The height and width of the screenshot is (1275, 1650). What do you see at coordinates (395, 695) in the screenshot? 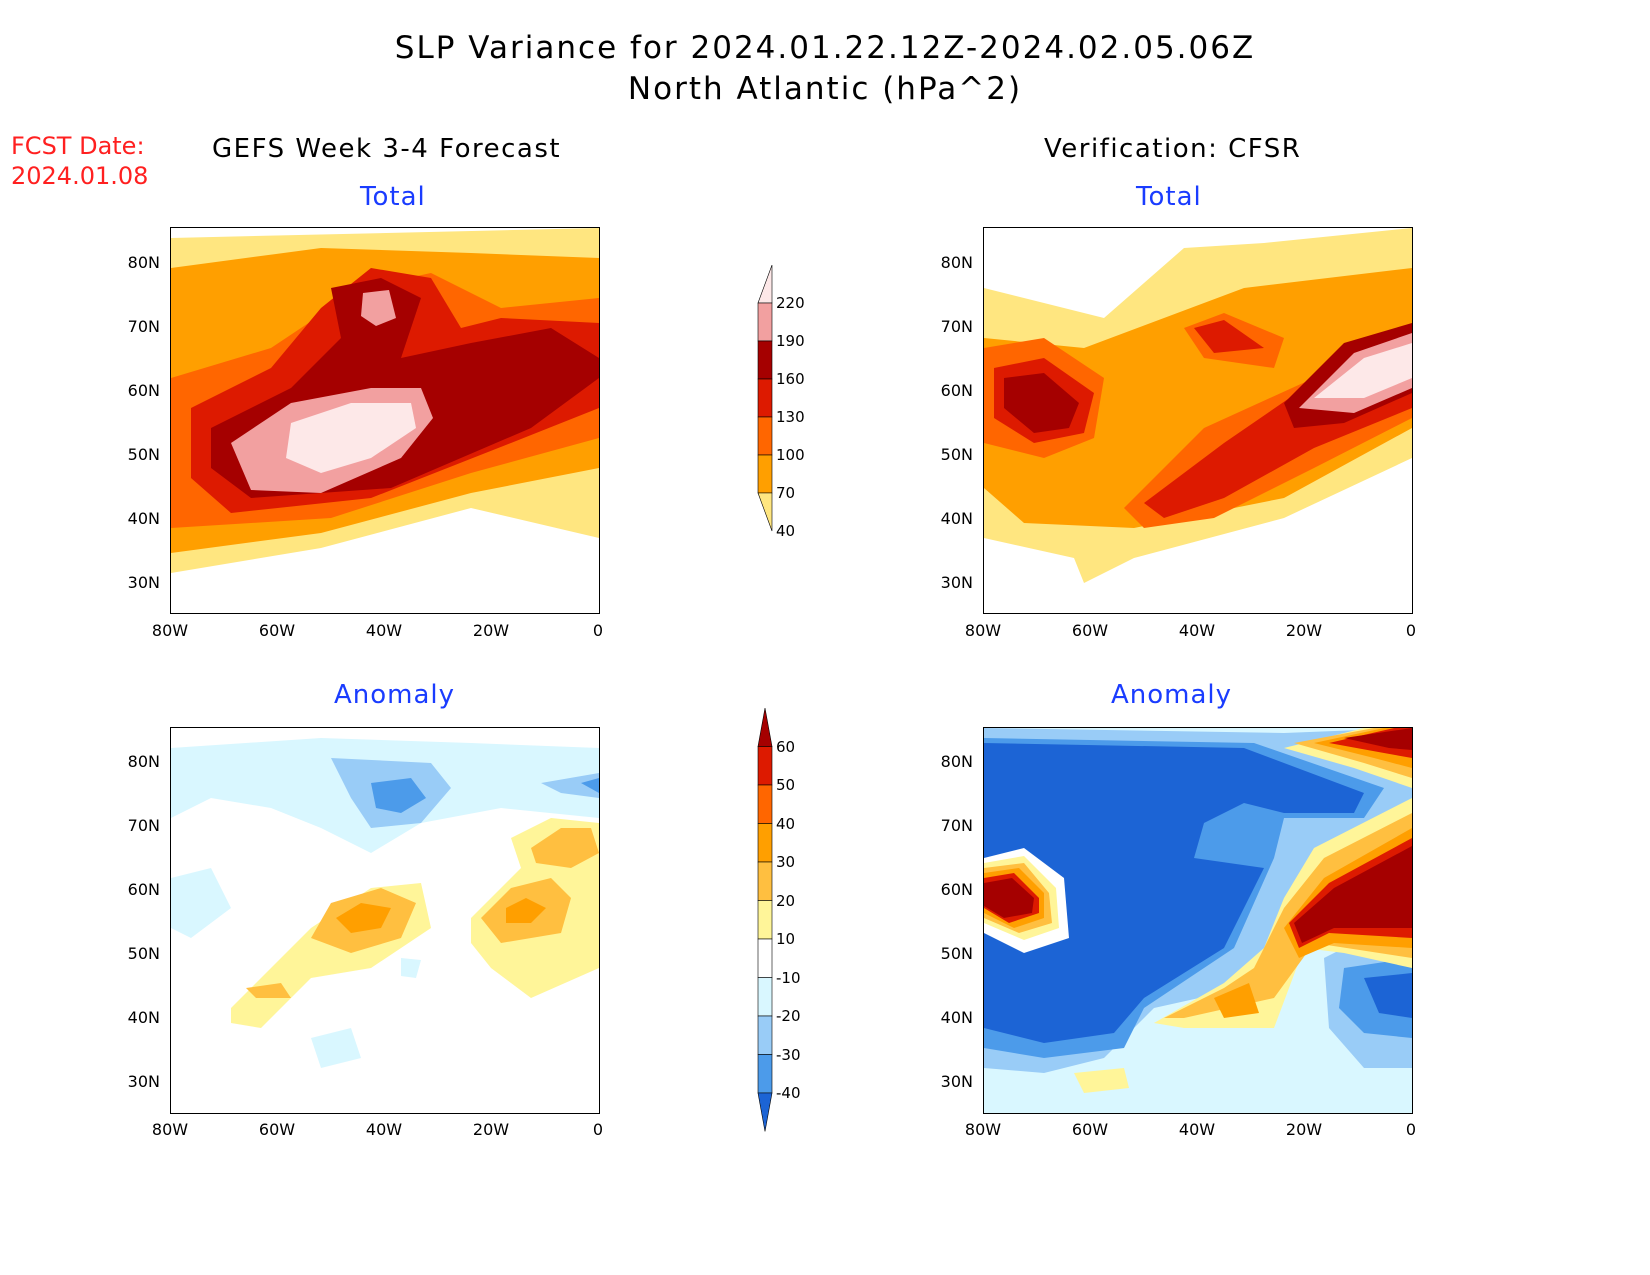
I see `forecast-anomaly-title: Anomaly` at bounding box center [395, 695].